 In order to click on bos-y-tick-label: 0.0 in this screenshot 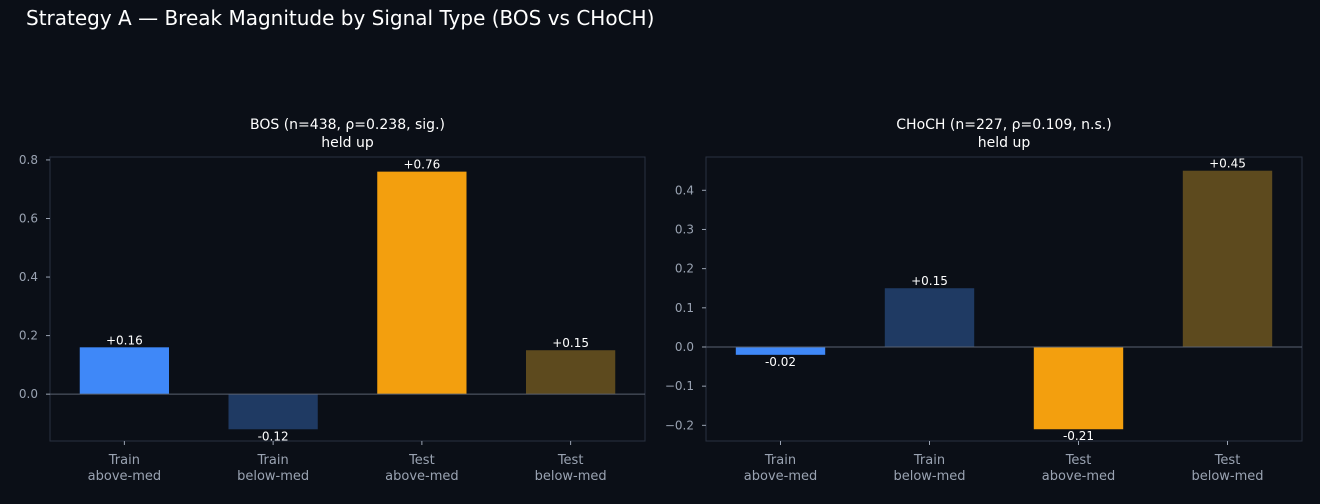, I will do `click(28, 394)`.